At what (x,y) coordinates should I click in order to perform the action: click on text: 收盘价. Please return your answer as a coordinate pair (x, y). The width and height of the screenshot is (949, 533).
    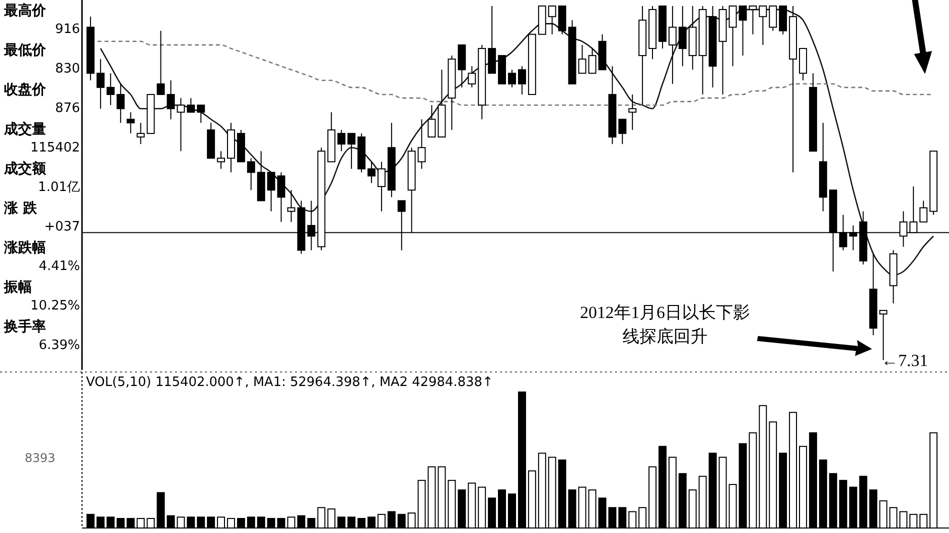
    Looking at the image, I should click on (25, 90).